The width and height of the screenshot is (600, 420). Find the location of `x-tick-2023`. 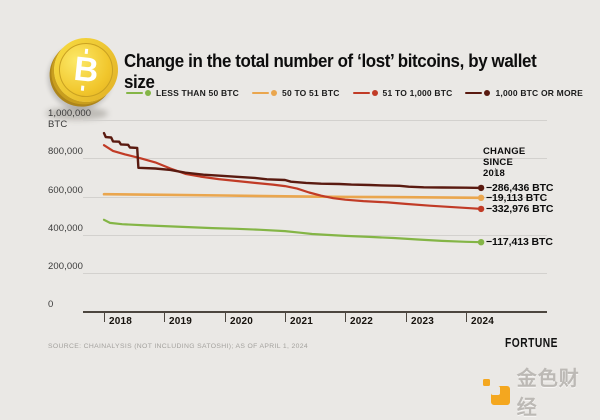

x-tick-2023 is located at coordinates (407, 317).